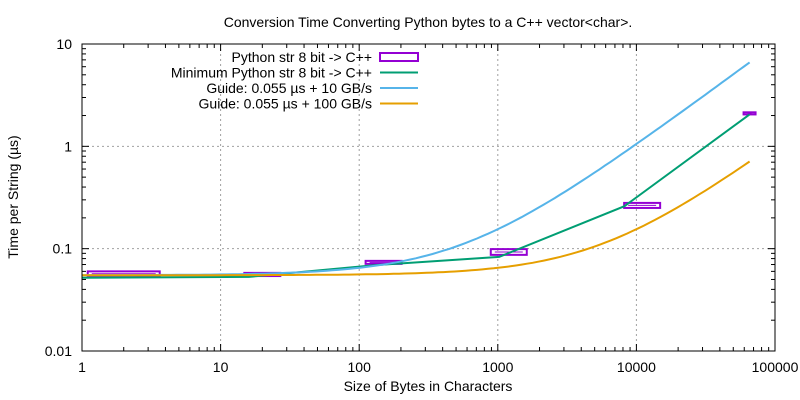 This screenshot has height=400, width=800. I want to click on y-tick-label: 10, so click(64, 44).